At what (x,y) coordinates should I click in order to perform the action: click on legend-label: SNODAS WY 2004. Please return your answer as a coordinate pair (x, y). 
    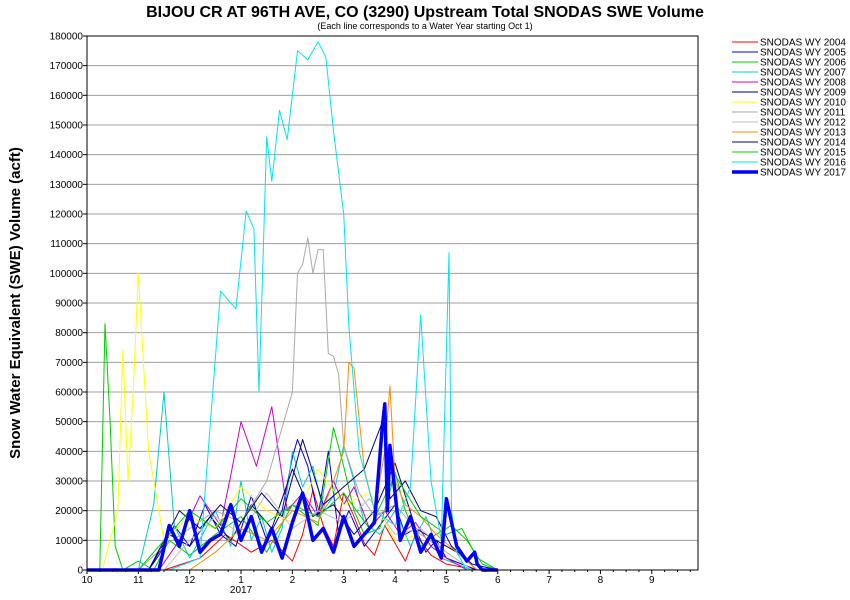
    Looking at the image, I should click on (803, 43).